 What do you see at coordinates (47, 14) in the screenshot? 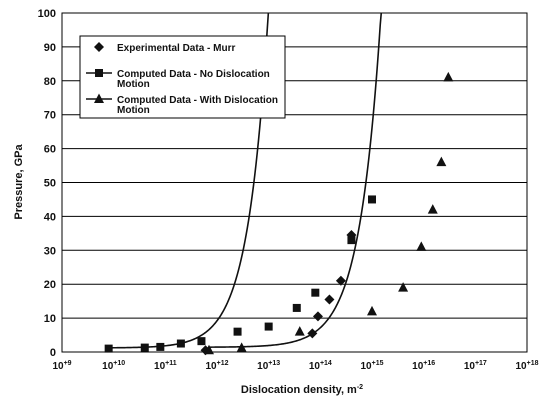
I see `y-tick-label-100: 100` at bounding box center [47, 14].